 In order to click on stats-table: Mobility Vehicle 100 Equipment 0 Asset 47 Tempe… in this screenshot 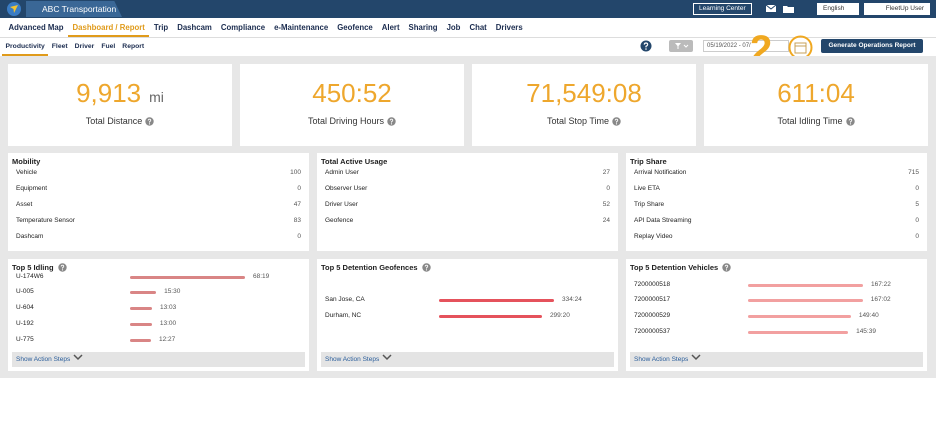, I will do `click(158, 202)`.